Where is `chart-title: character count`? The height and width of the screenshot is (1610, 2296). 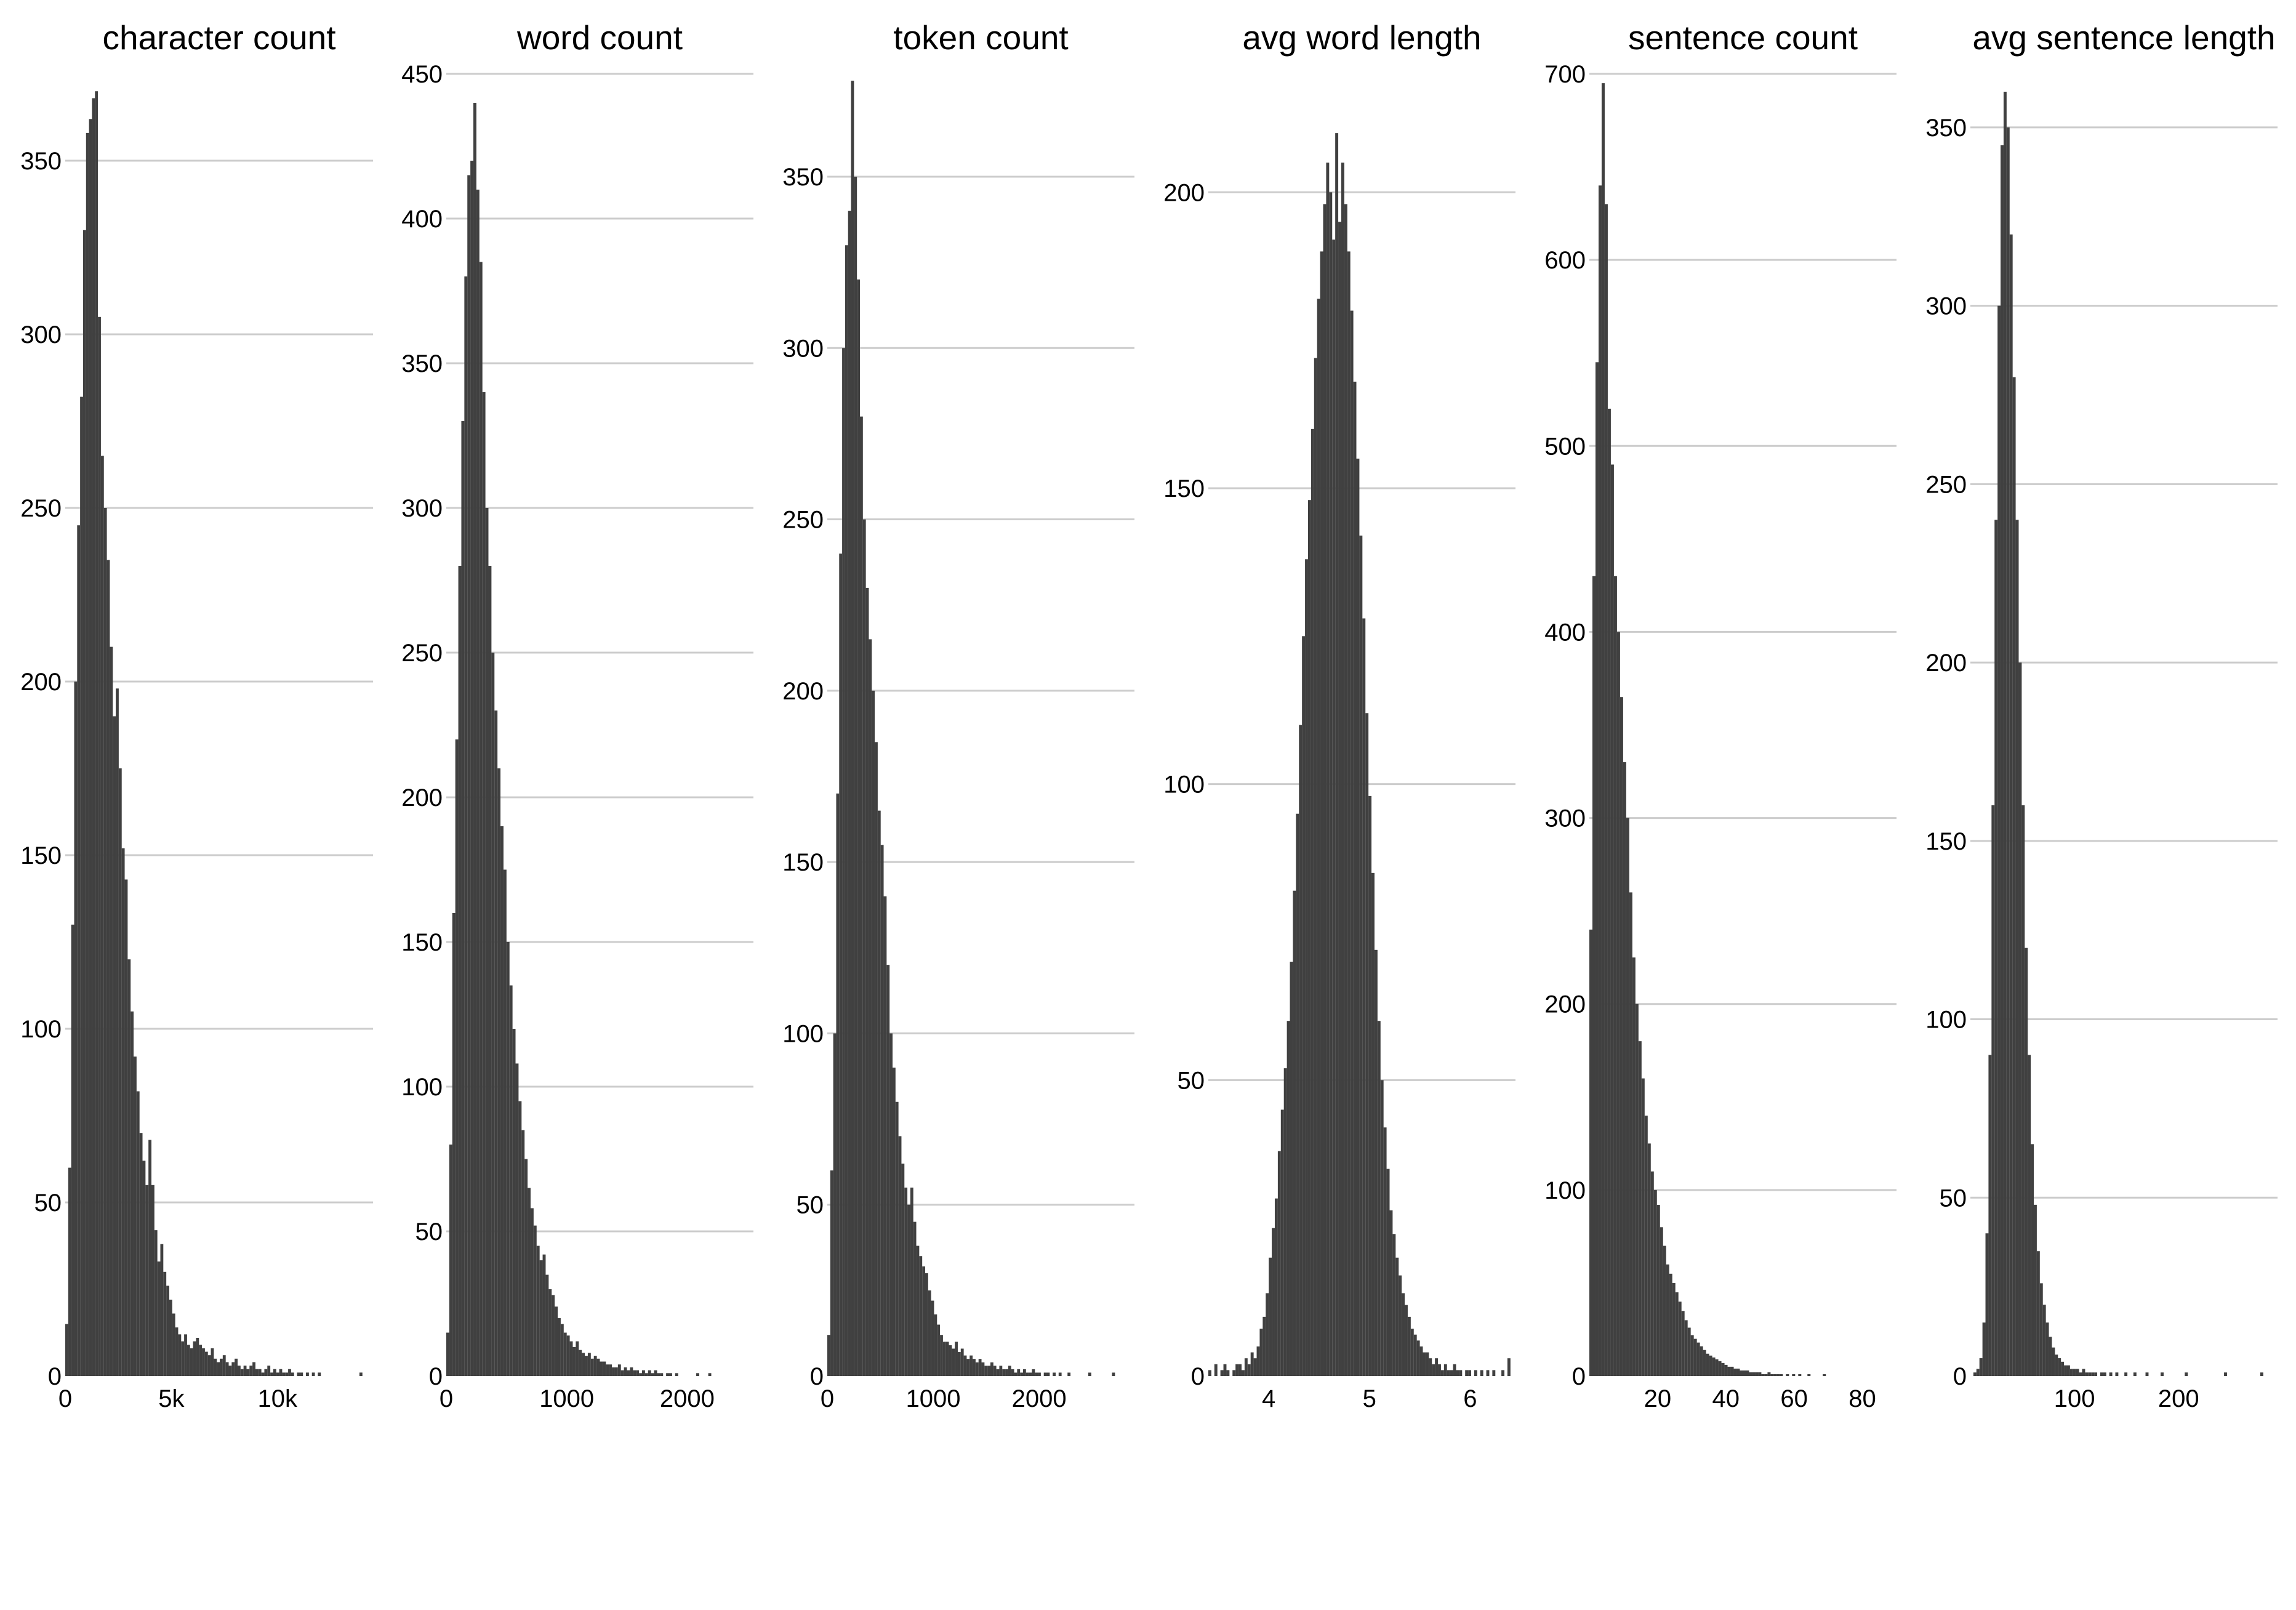
chart-title: character count is located at coordinates (218, 37).